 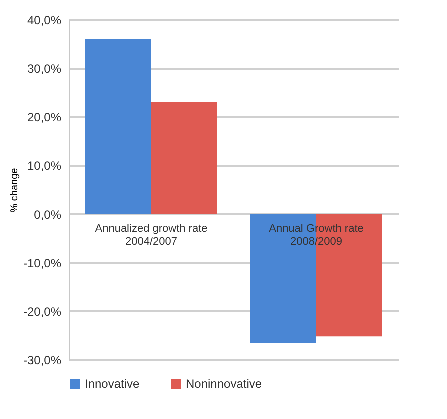 What do you see at coordinates (14, 190) in the screenshot?
I see `y-axis-title: % change` at bounding box center [14, 190].